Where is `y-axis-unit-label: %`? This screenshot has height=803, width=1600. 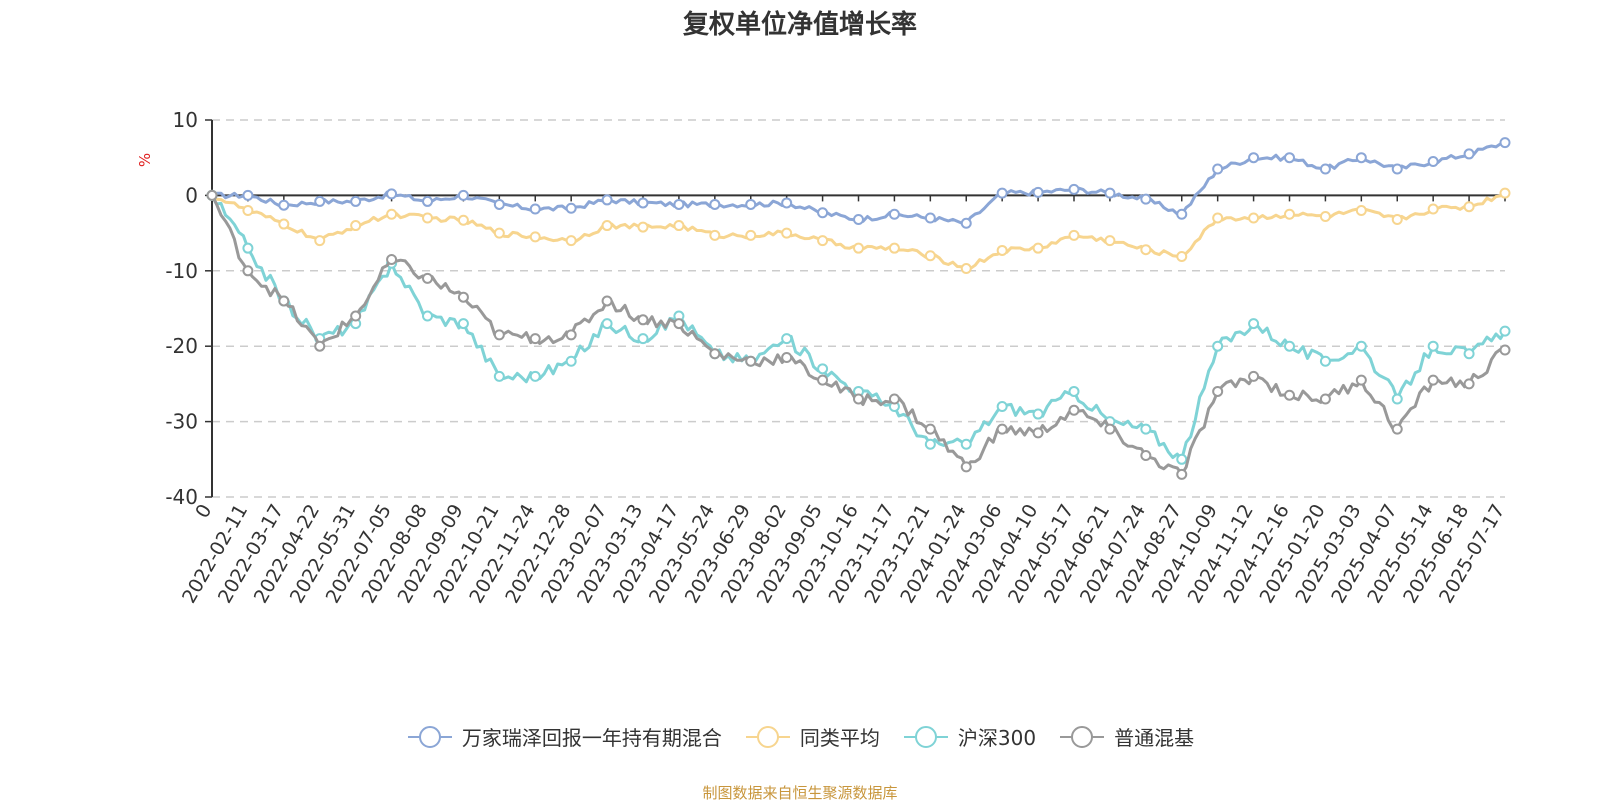 y-axis-unit-label: % is located at coordinates (145, 160).